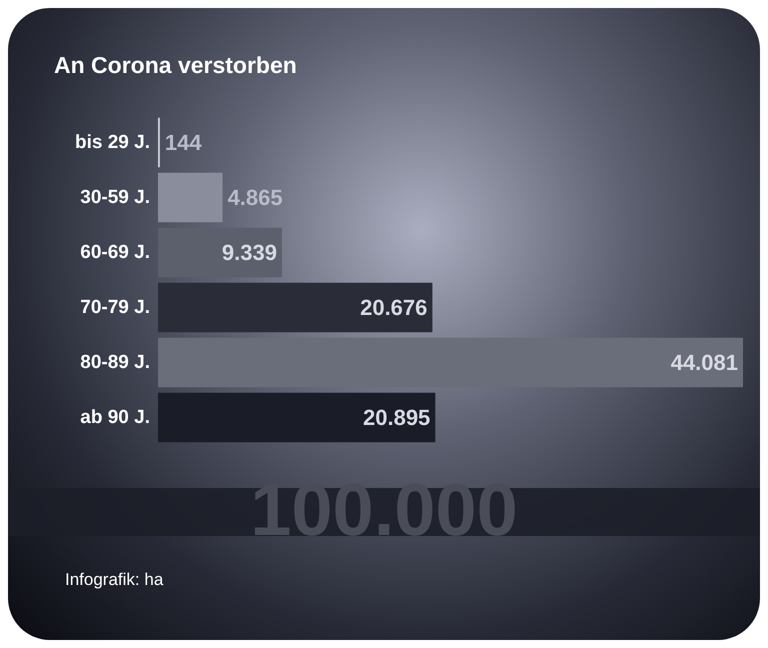  What do you see at coordinates (394, 307) in the screenshot?
I see `data-label: 20.676` at bounding box center [394, 307].